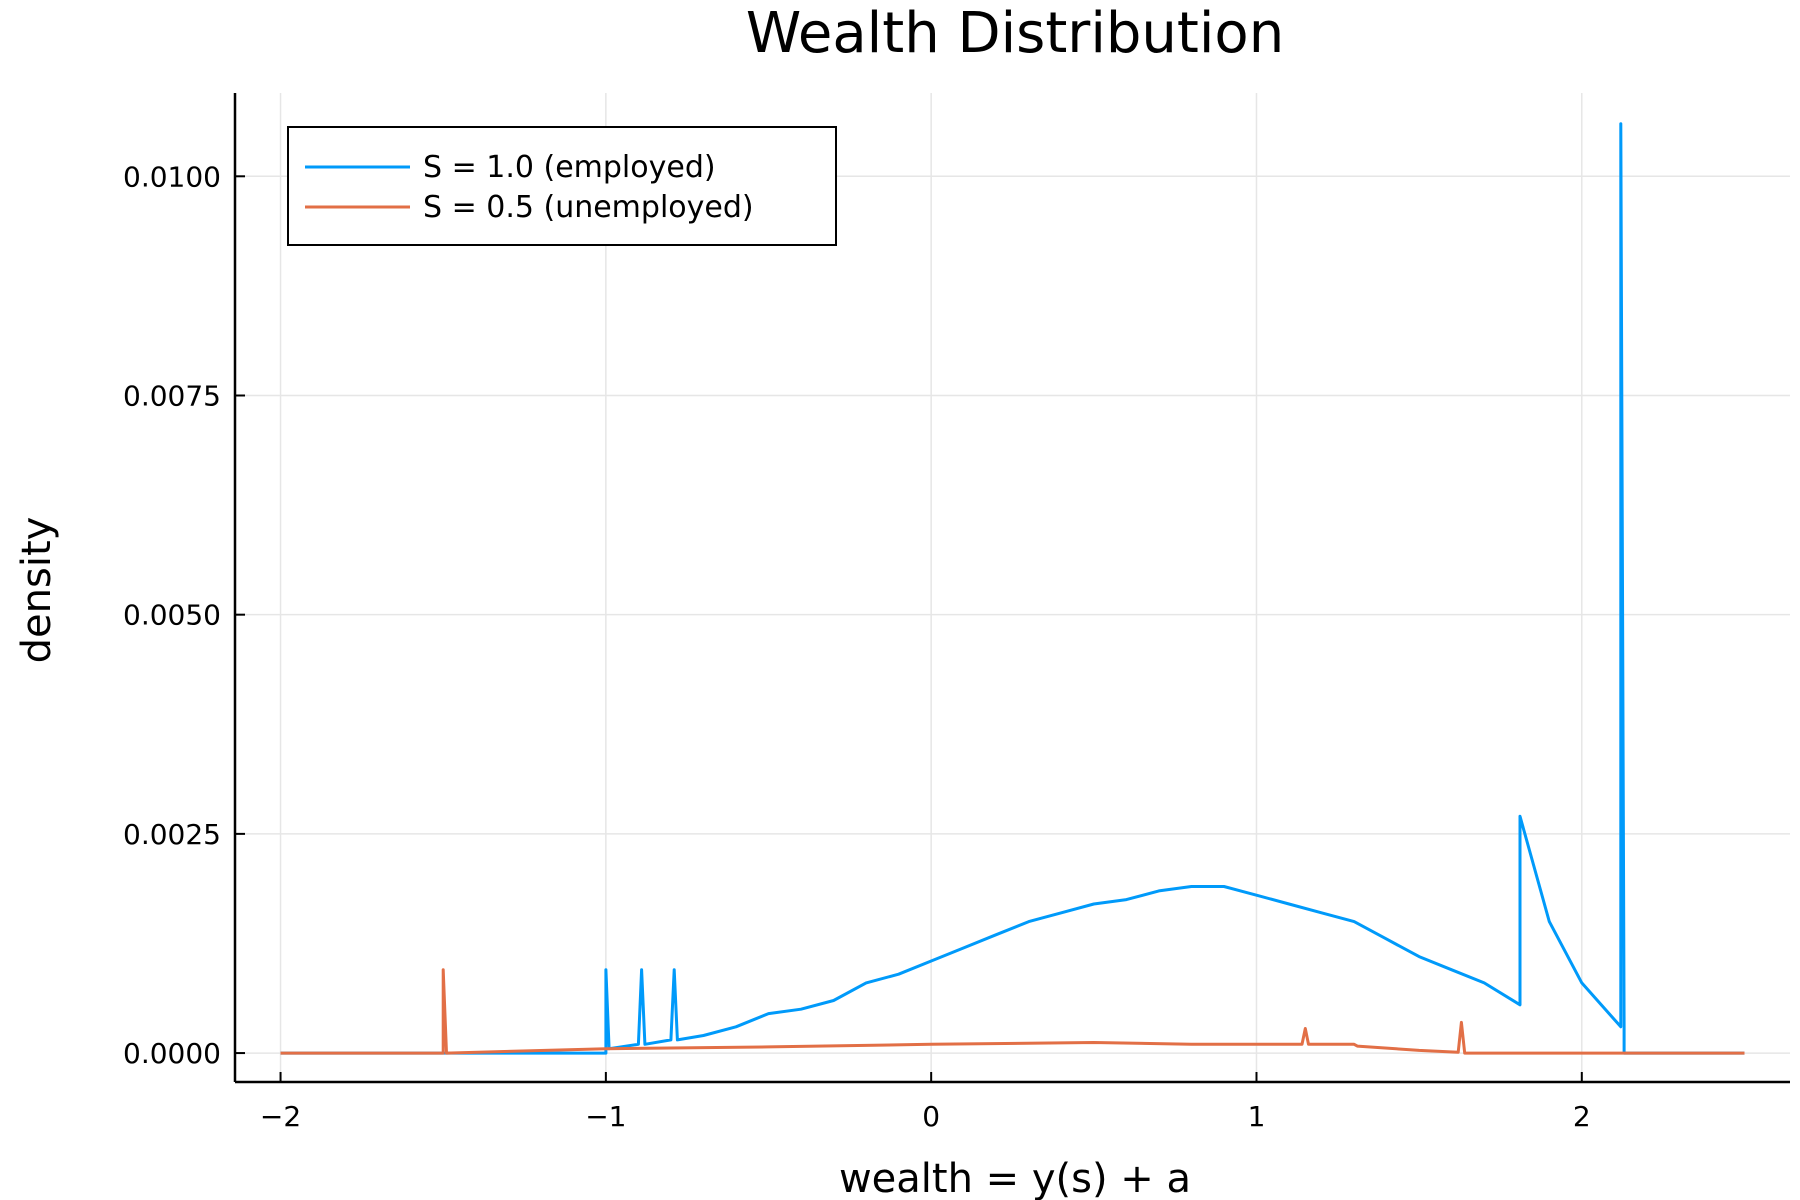  Describe the element at coordinates (172, 615) in the screenshot. I see `y-tick-label: 0.0050` at that location.